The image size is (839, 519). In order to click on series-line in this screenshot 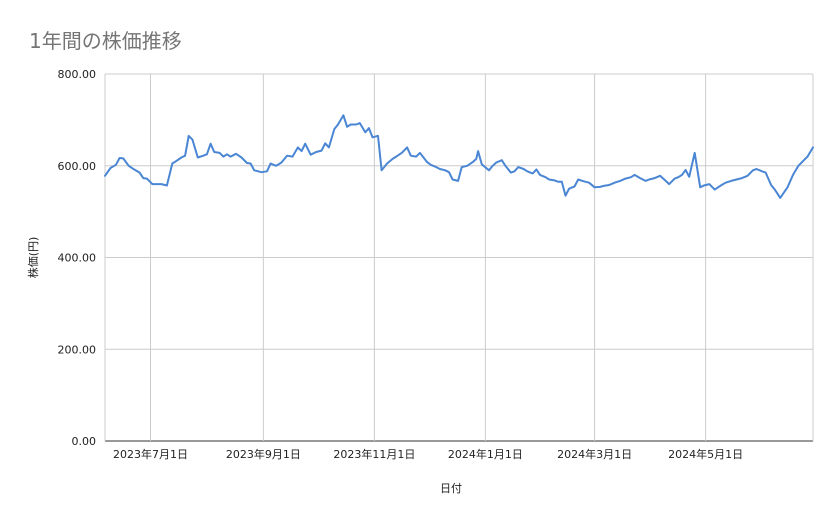, I will do `click(459, 156)`.